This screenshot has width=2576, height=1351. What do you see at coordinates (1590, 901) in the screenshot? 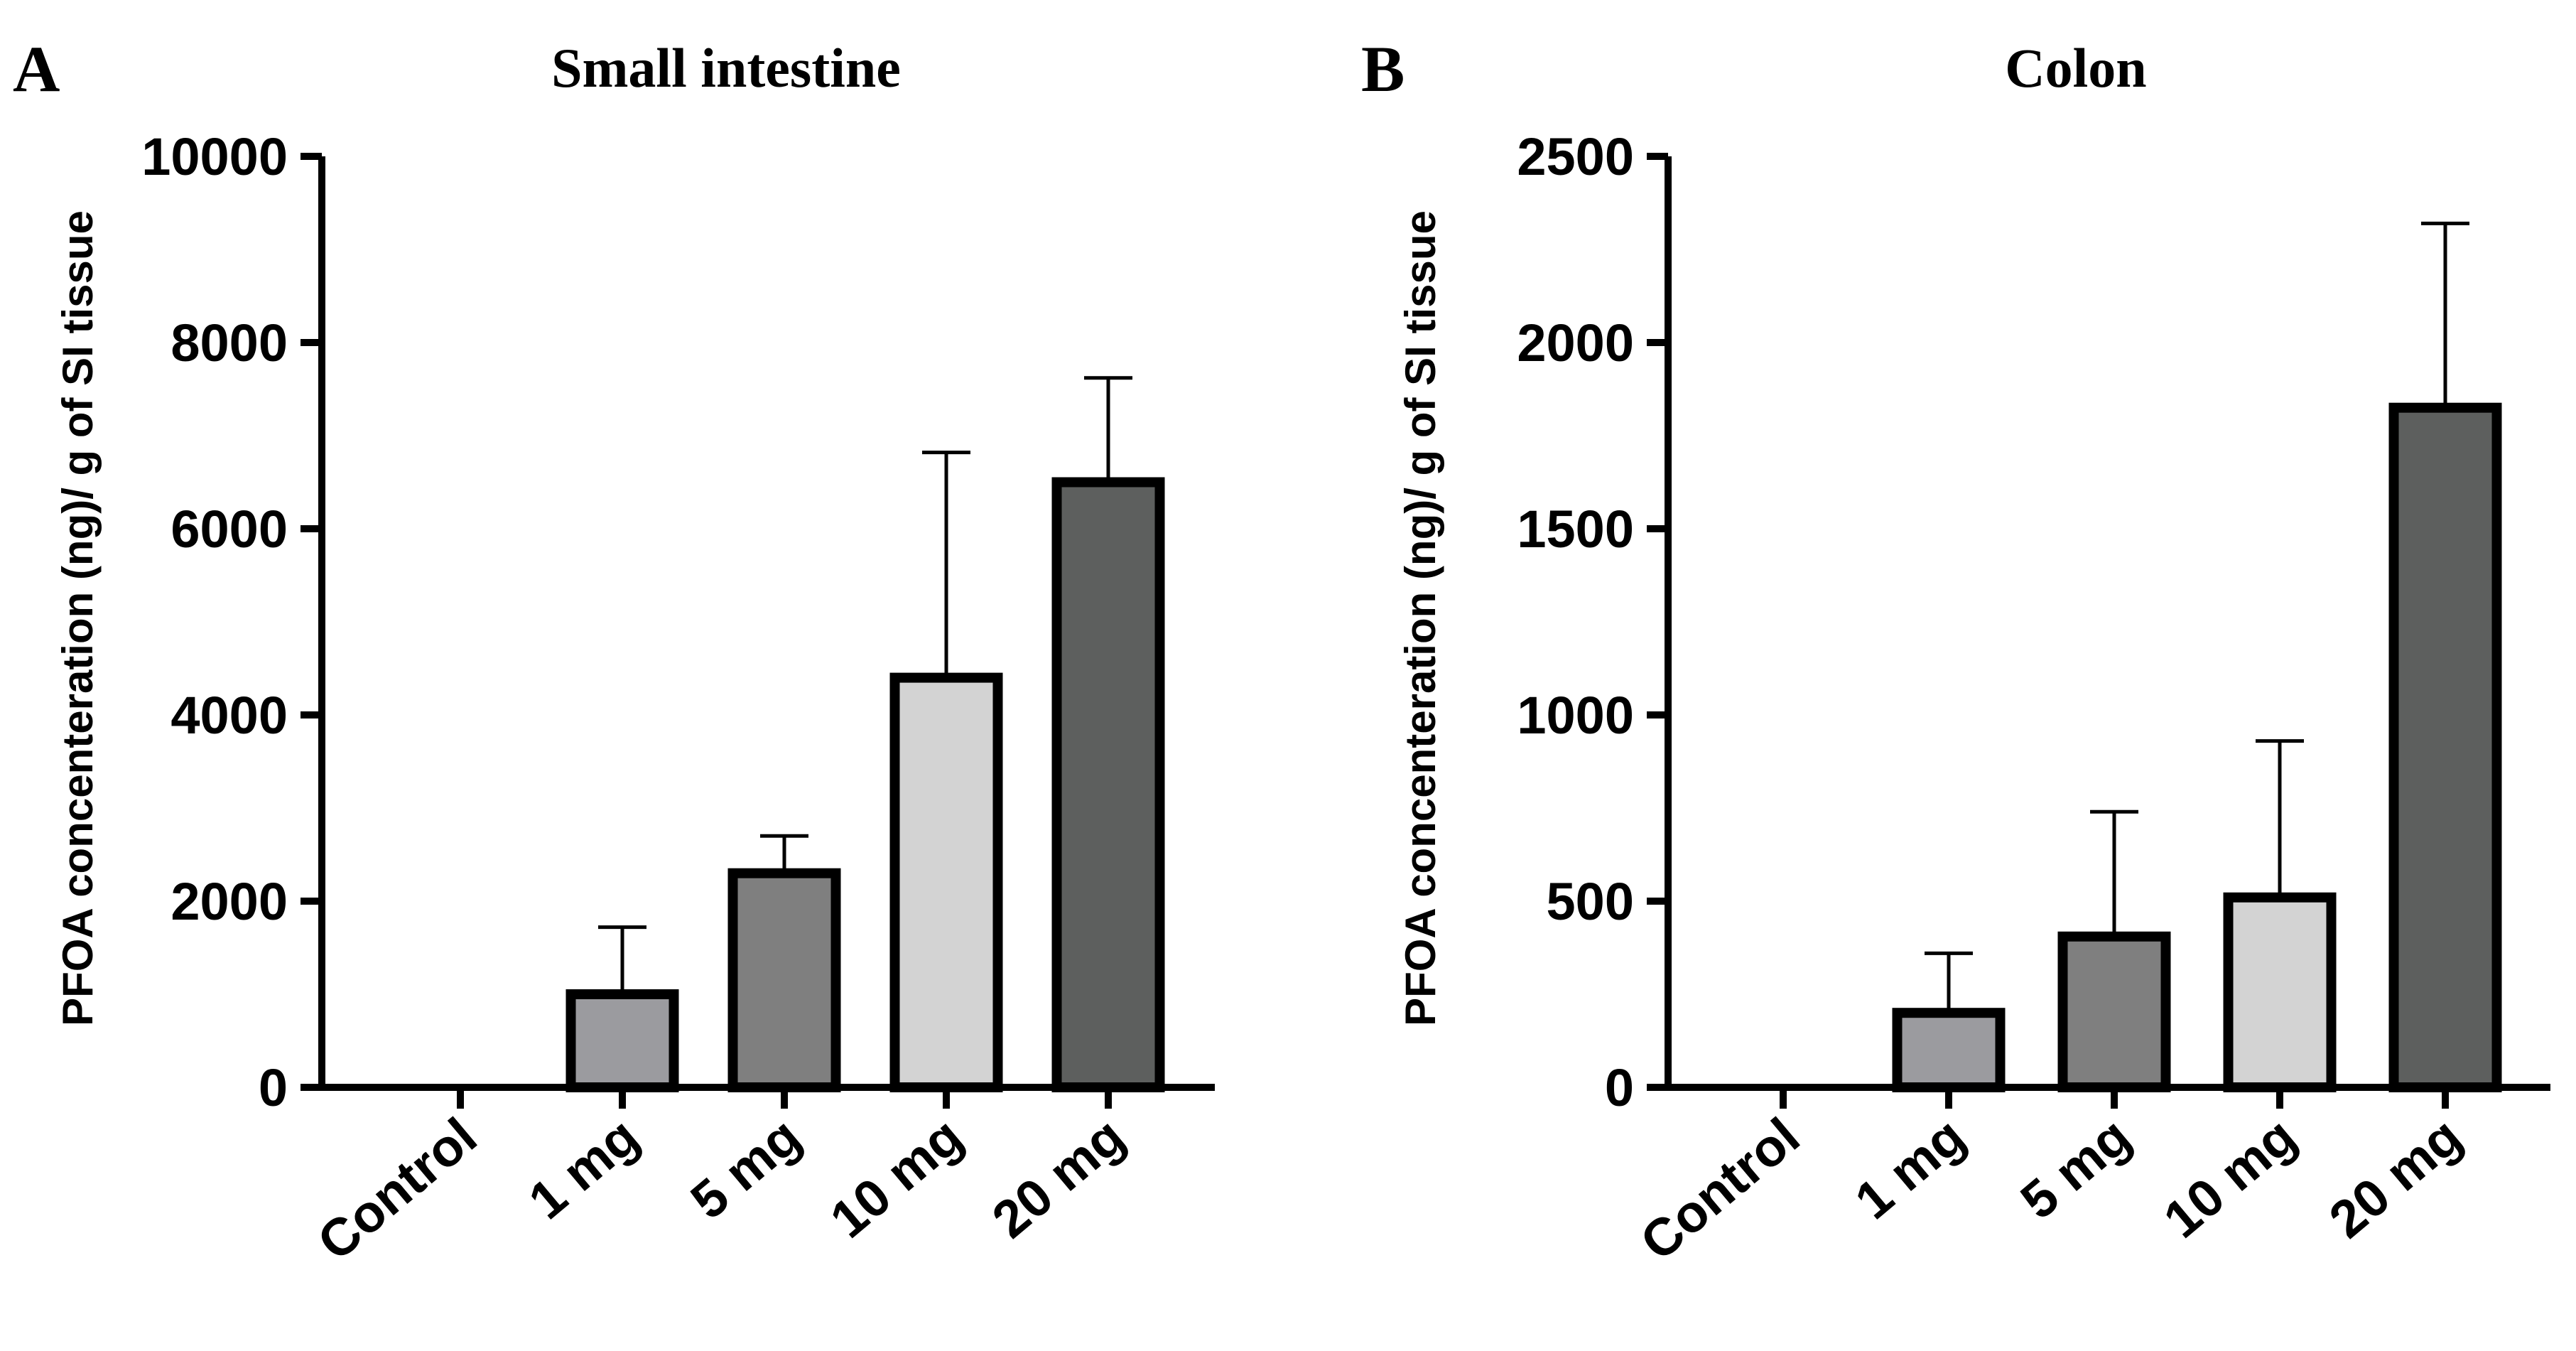
I see `y-tick-label: 500` at bounding box center [1590, 901].